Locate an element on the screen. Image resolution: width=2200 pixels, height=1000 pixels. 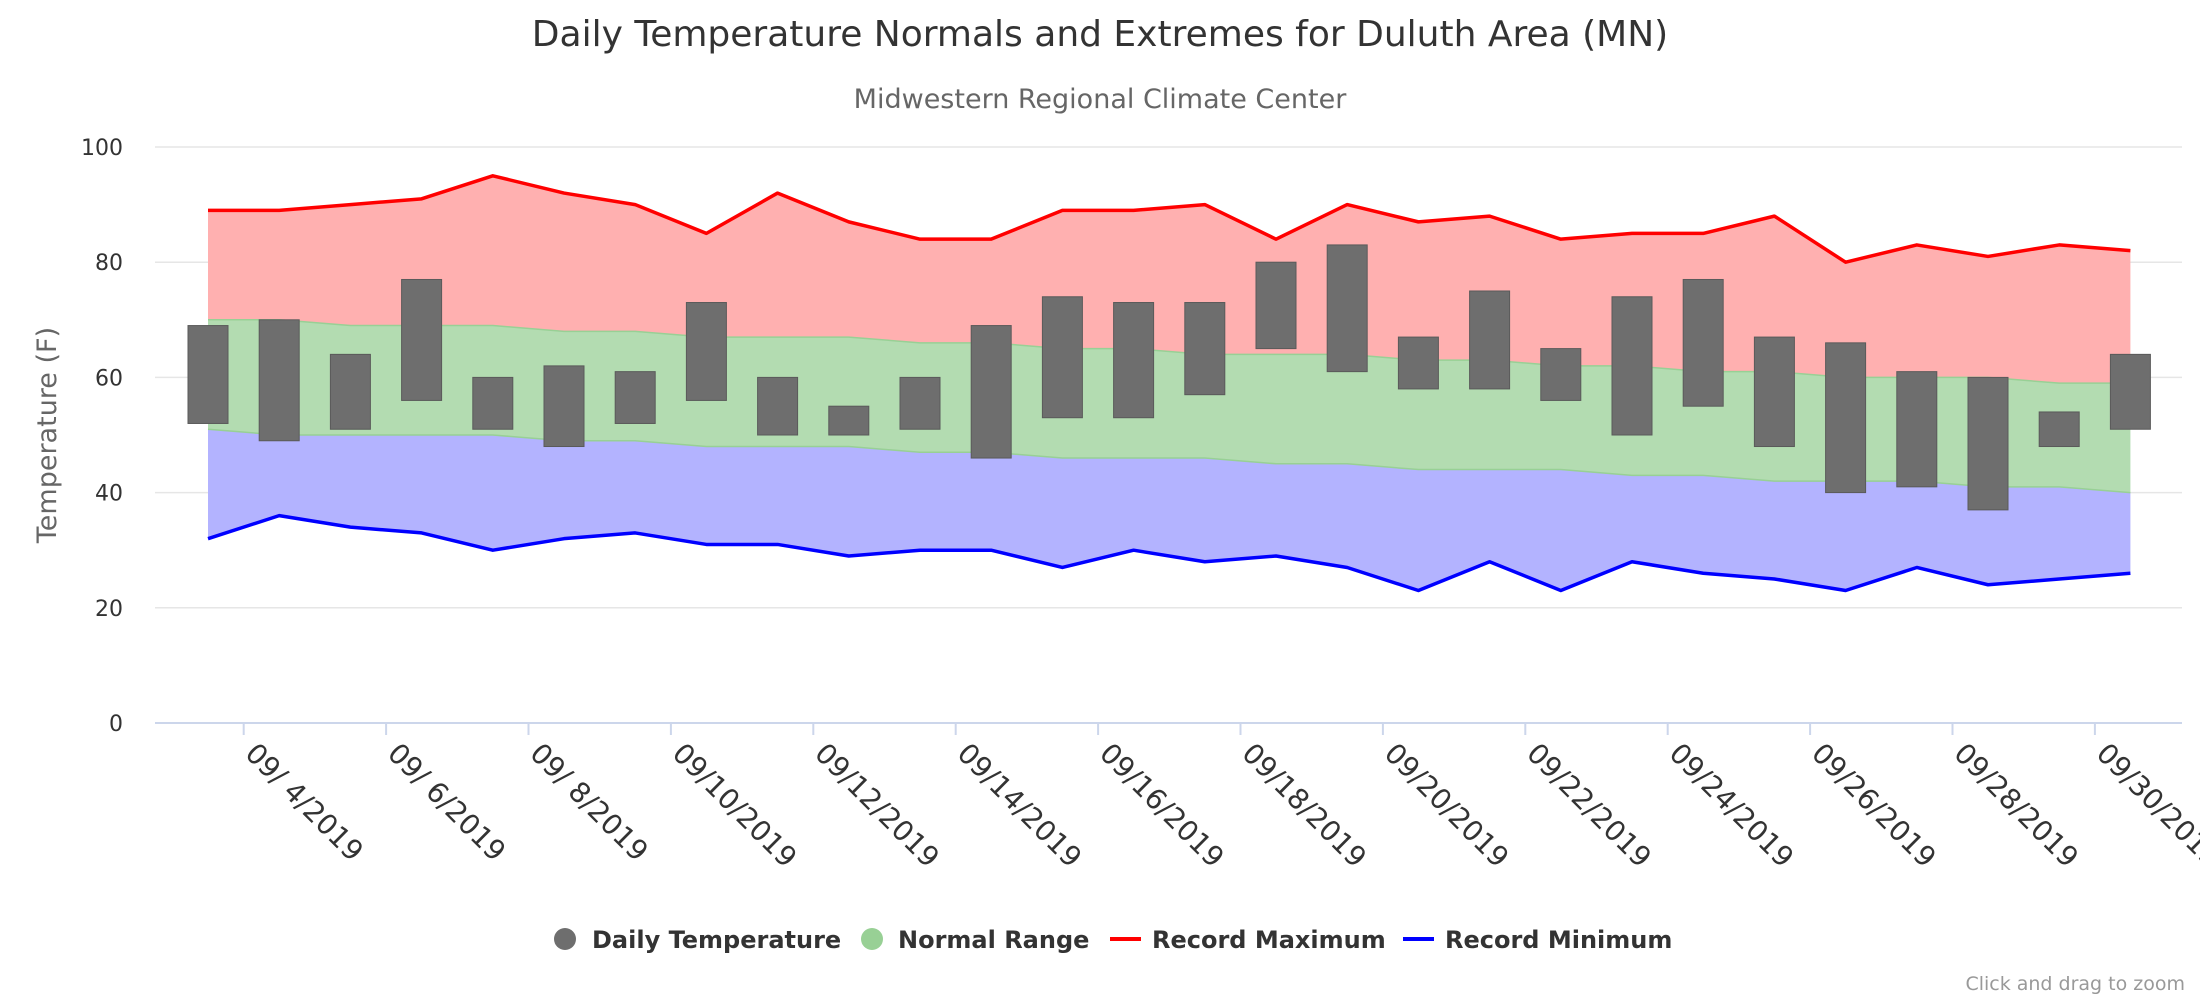
x-tick-label: 09/20/2019 is located at coordinates (1446, 805).